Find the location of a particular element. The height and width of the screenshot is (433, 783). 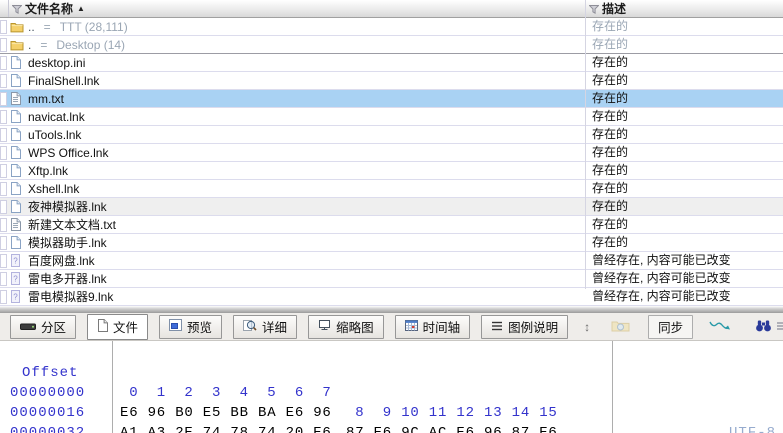

table-row: 模拟器助手.lnk 存在的 is located at coordinates (391, 243).